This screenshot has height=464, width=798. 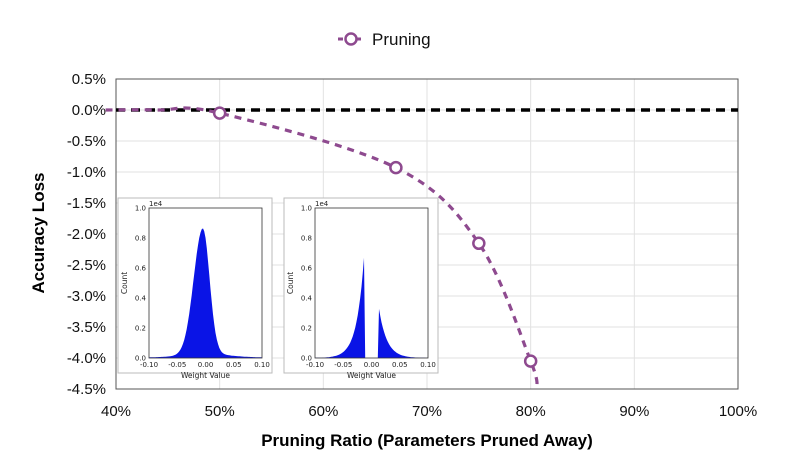 I want to click on x-tick-label: 60%, so click(x=323, y=411).